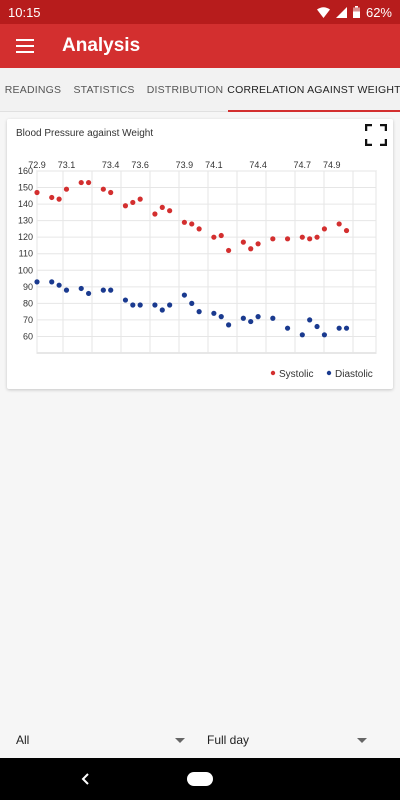  Describe the element at coordinates (185, 165) in the screenshot. I see `x-tick-label: 73.9` at that location.